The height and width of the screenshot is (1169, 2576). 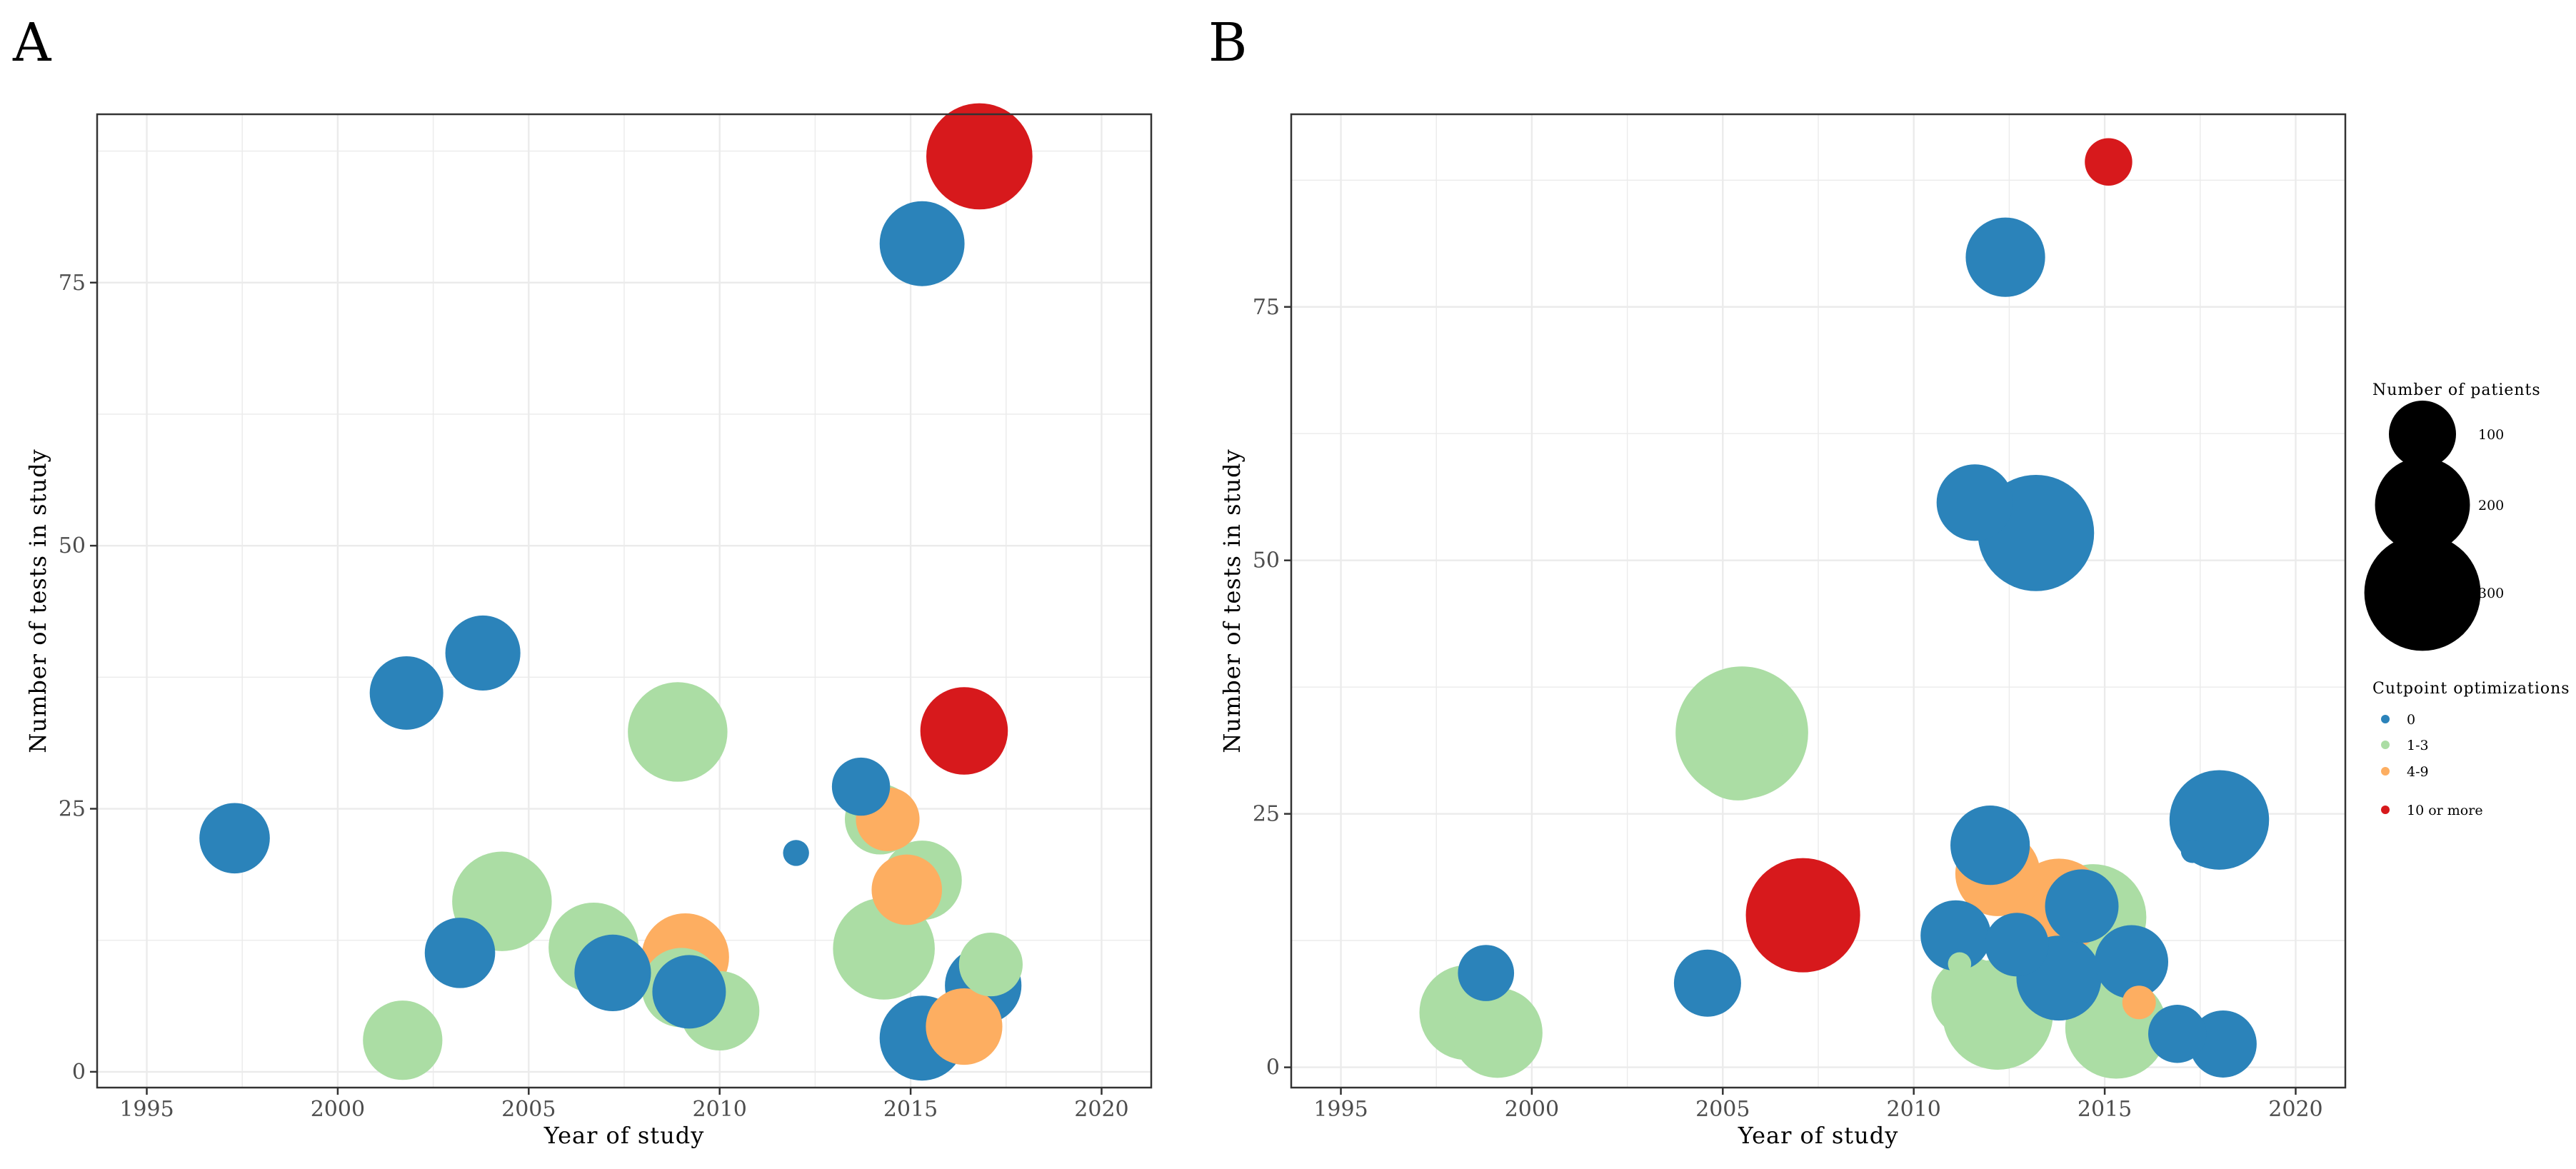 What do you see at coordinates (2411, 720) in the screenshot?
I see `legend-color-label: 0` at bounding box center [2411, 720].